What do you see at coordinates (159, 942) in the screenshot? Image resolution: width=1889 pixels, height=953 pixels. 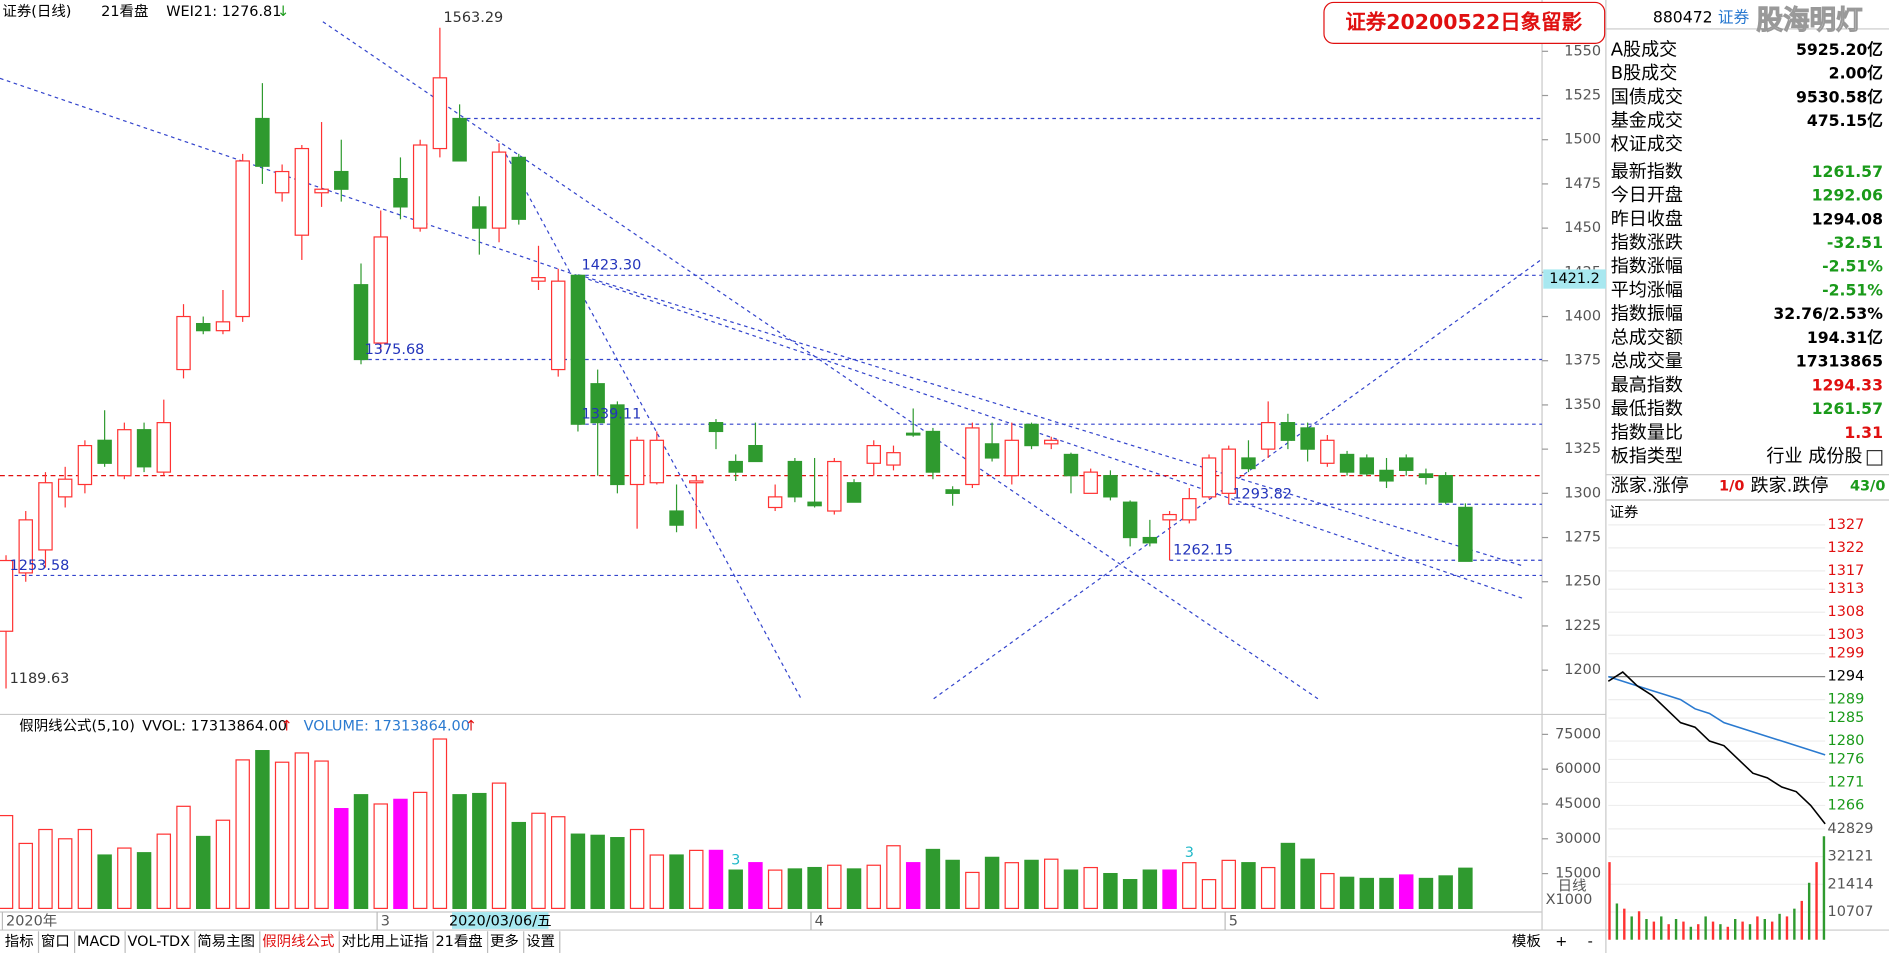 I see `tab: VOL-TDX` at bounding box center [159, 942].